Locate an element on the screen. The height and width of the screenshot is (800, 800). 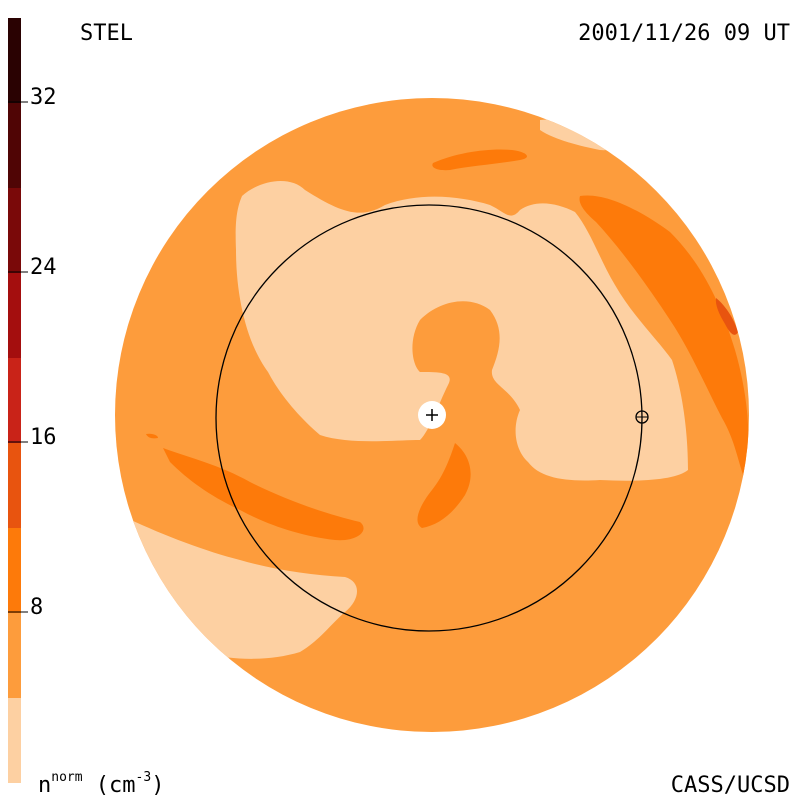
streamer-northeast is located at coordinates (664, 338).